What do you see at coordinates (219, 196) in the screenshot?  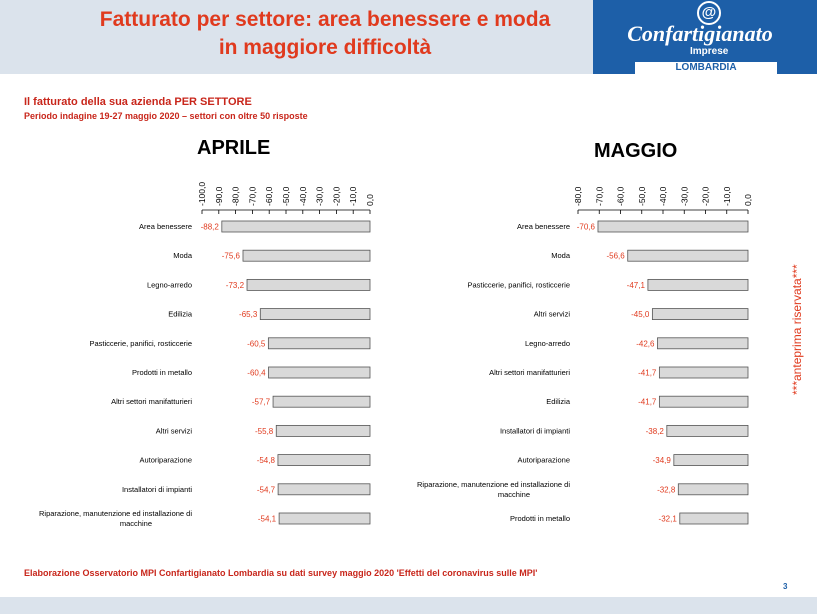 I see `x-tick-label: -90,0` at bounding box center [219, 196].